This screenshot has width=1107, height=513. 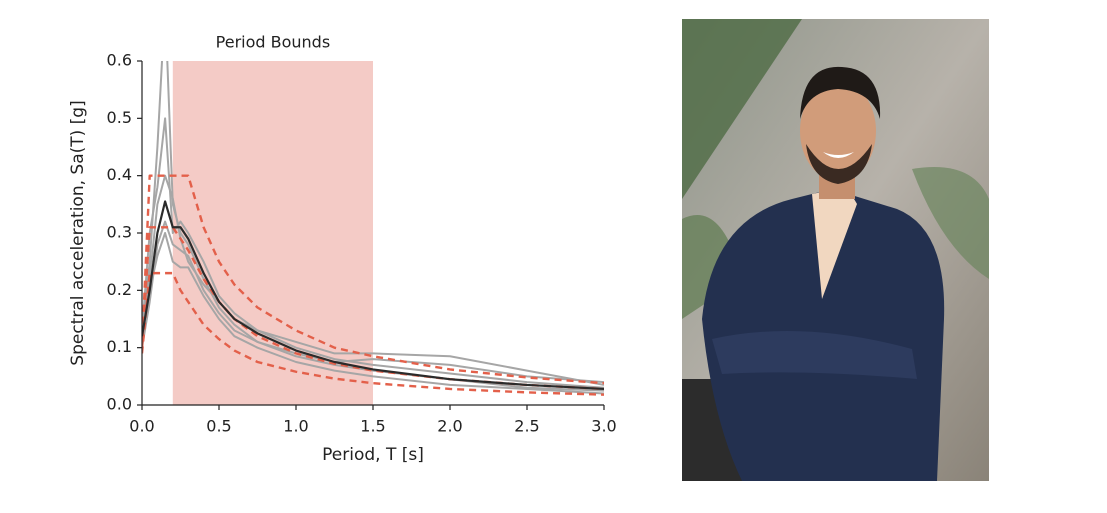 I want to click on y-tick-label: 0.6, so click(x=119, y=60).